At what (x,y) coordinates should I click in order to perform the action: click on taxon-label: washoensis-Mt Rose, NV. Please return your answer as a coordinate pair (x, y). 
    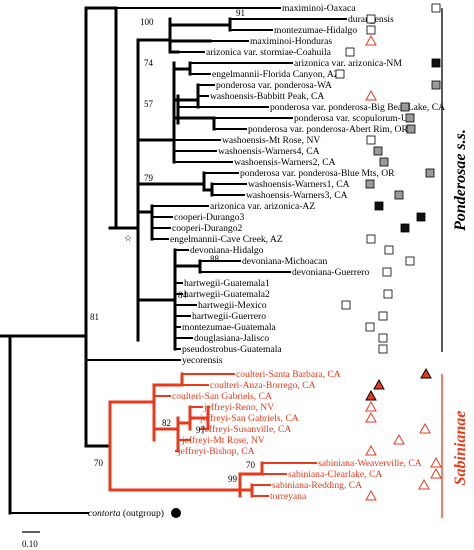
    Looking at the image, I should click on (271, 140).